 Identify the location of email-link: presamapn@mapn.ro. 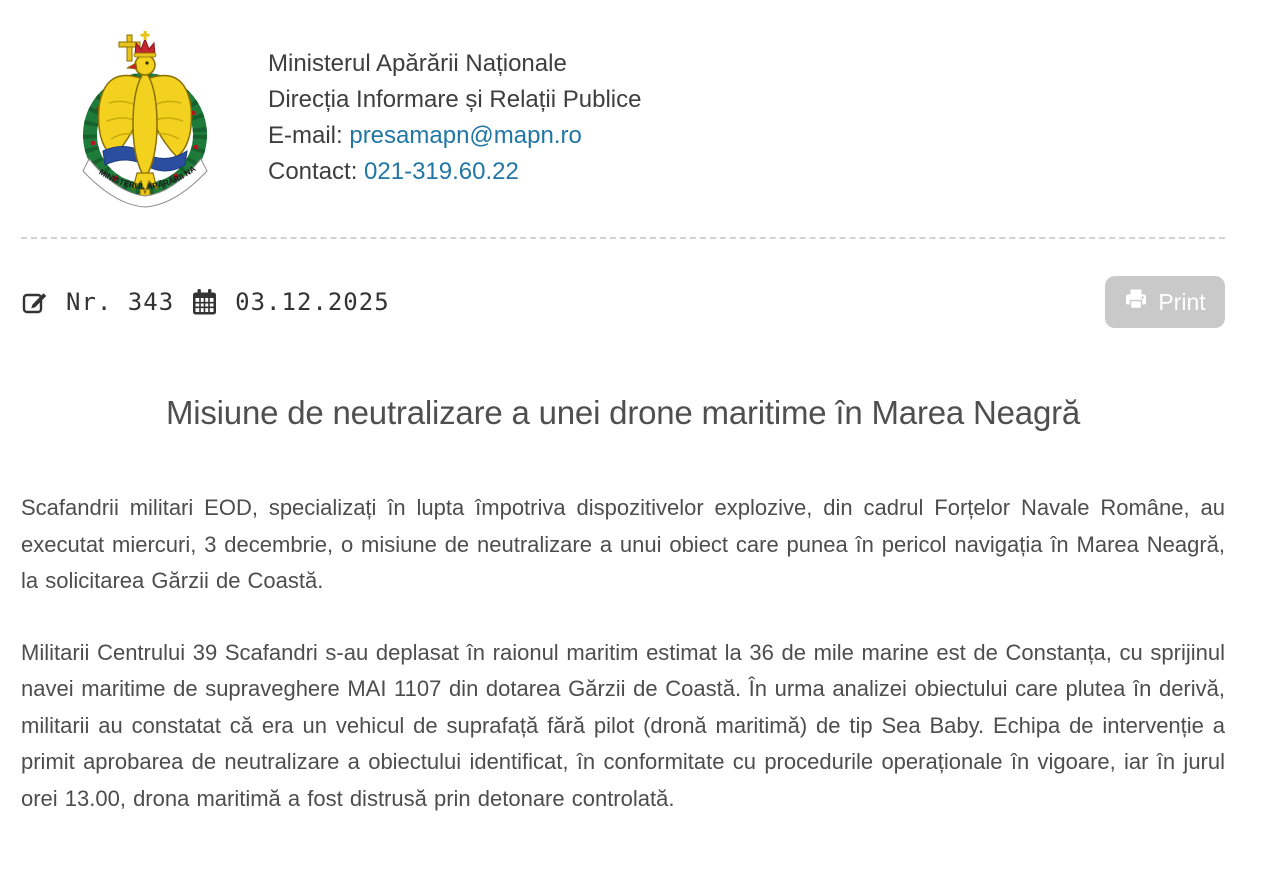
(465, 135).